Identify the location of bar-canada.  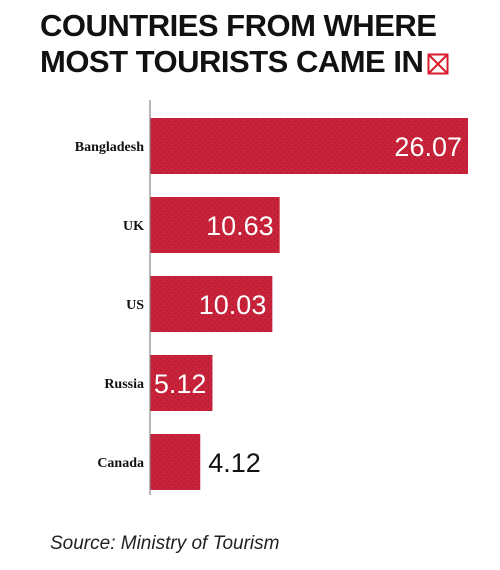
(175, 462).